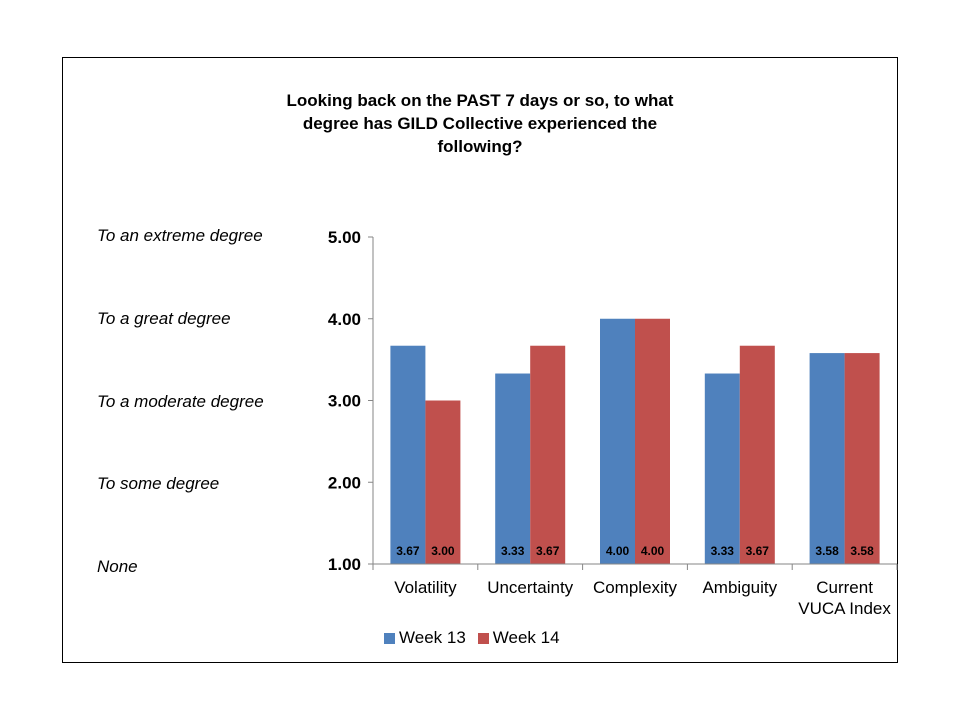 The height and width of the screenshot is (720, 960). I want to click on y-tick-label: 5.00, so click(344, 237).